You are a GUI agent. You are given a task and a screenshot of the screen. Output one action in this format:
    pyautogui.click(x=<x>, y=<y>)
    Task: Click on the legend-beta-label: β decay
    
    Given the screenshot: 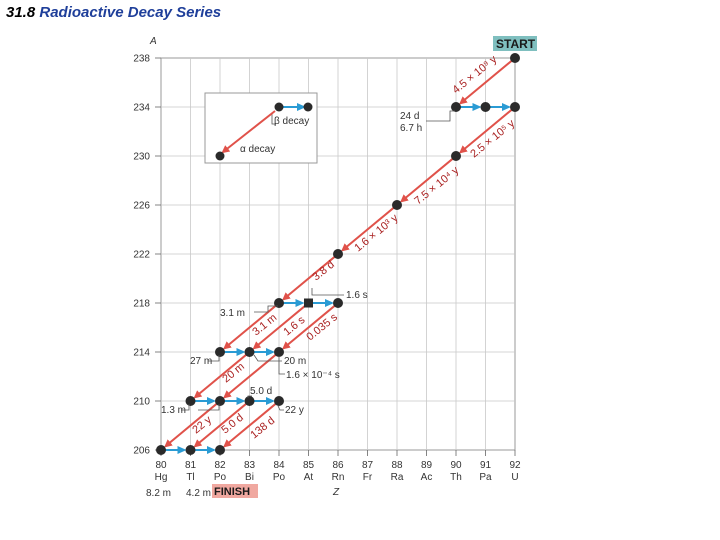 What is the action you would take?
    pyautogui.click(x=291, y=121)
    